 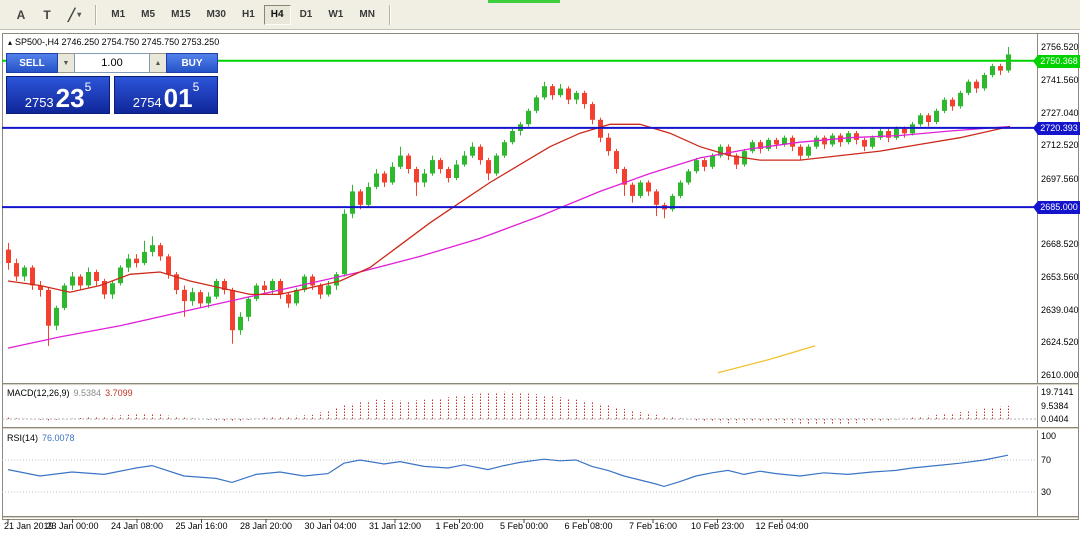 What do you see at coordinates (180, 15) in the screenshot?
I see `timeframe-button-m15: M15` at bounding box center [180, 15].